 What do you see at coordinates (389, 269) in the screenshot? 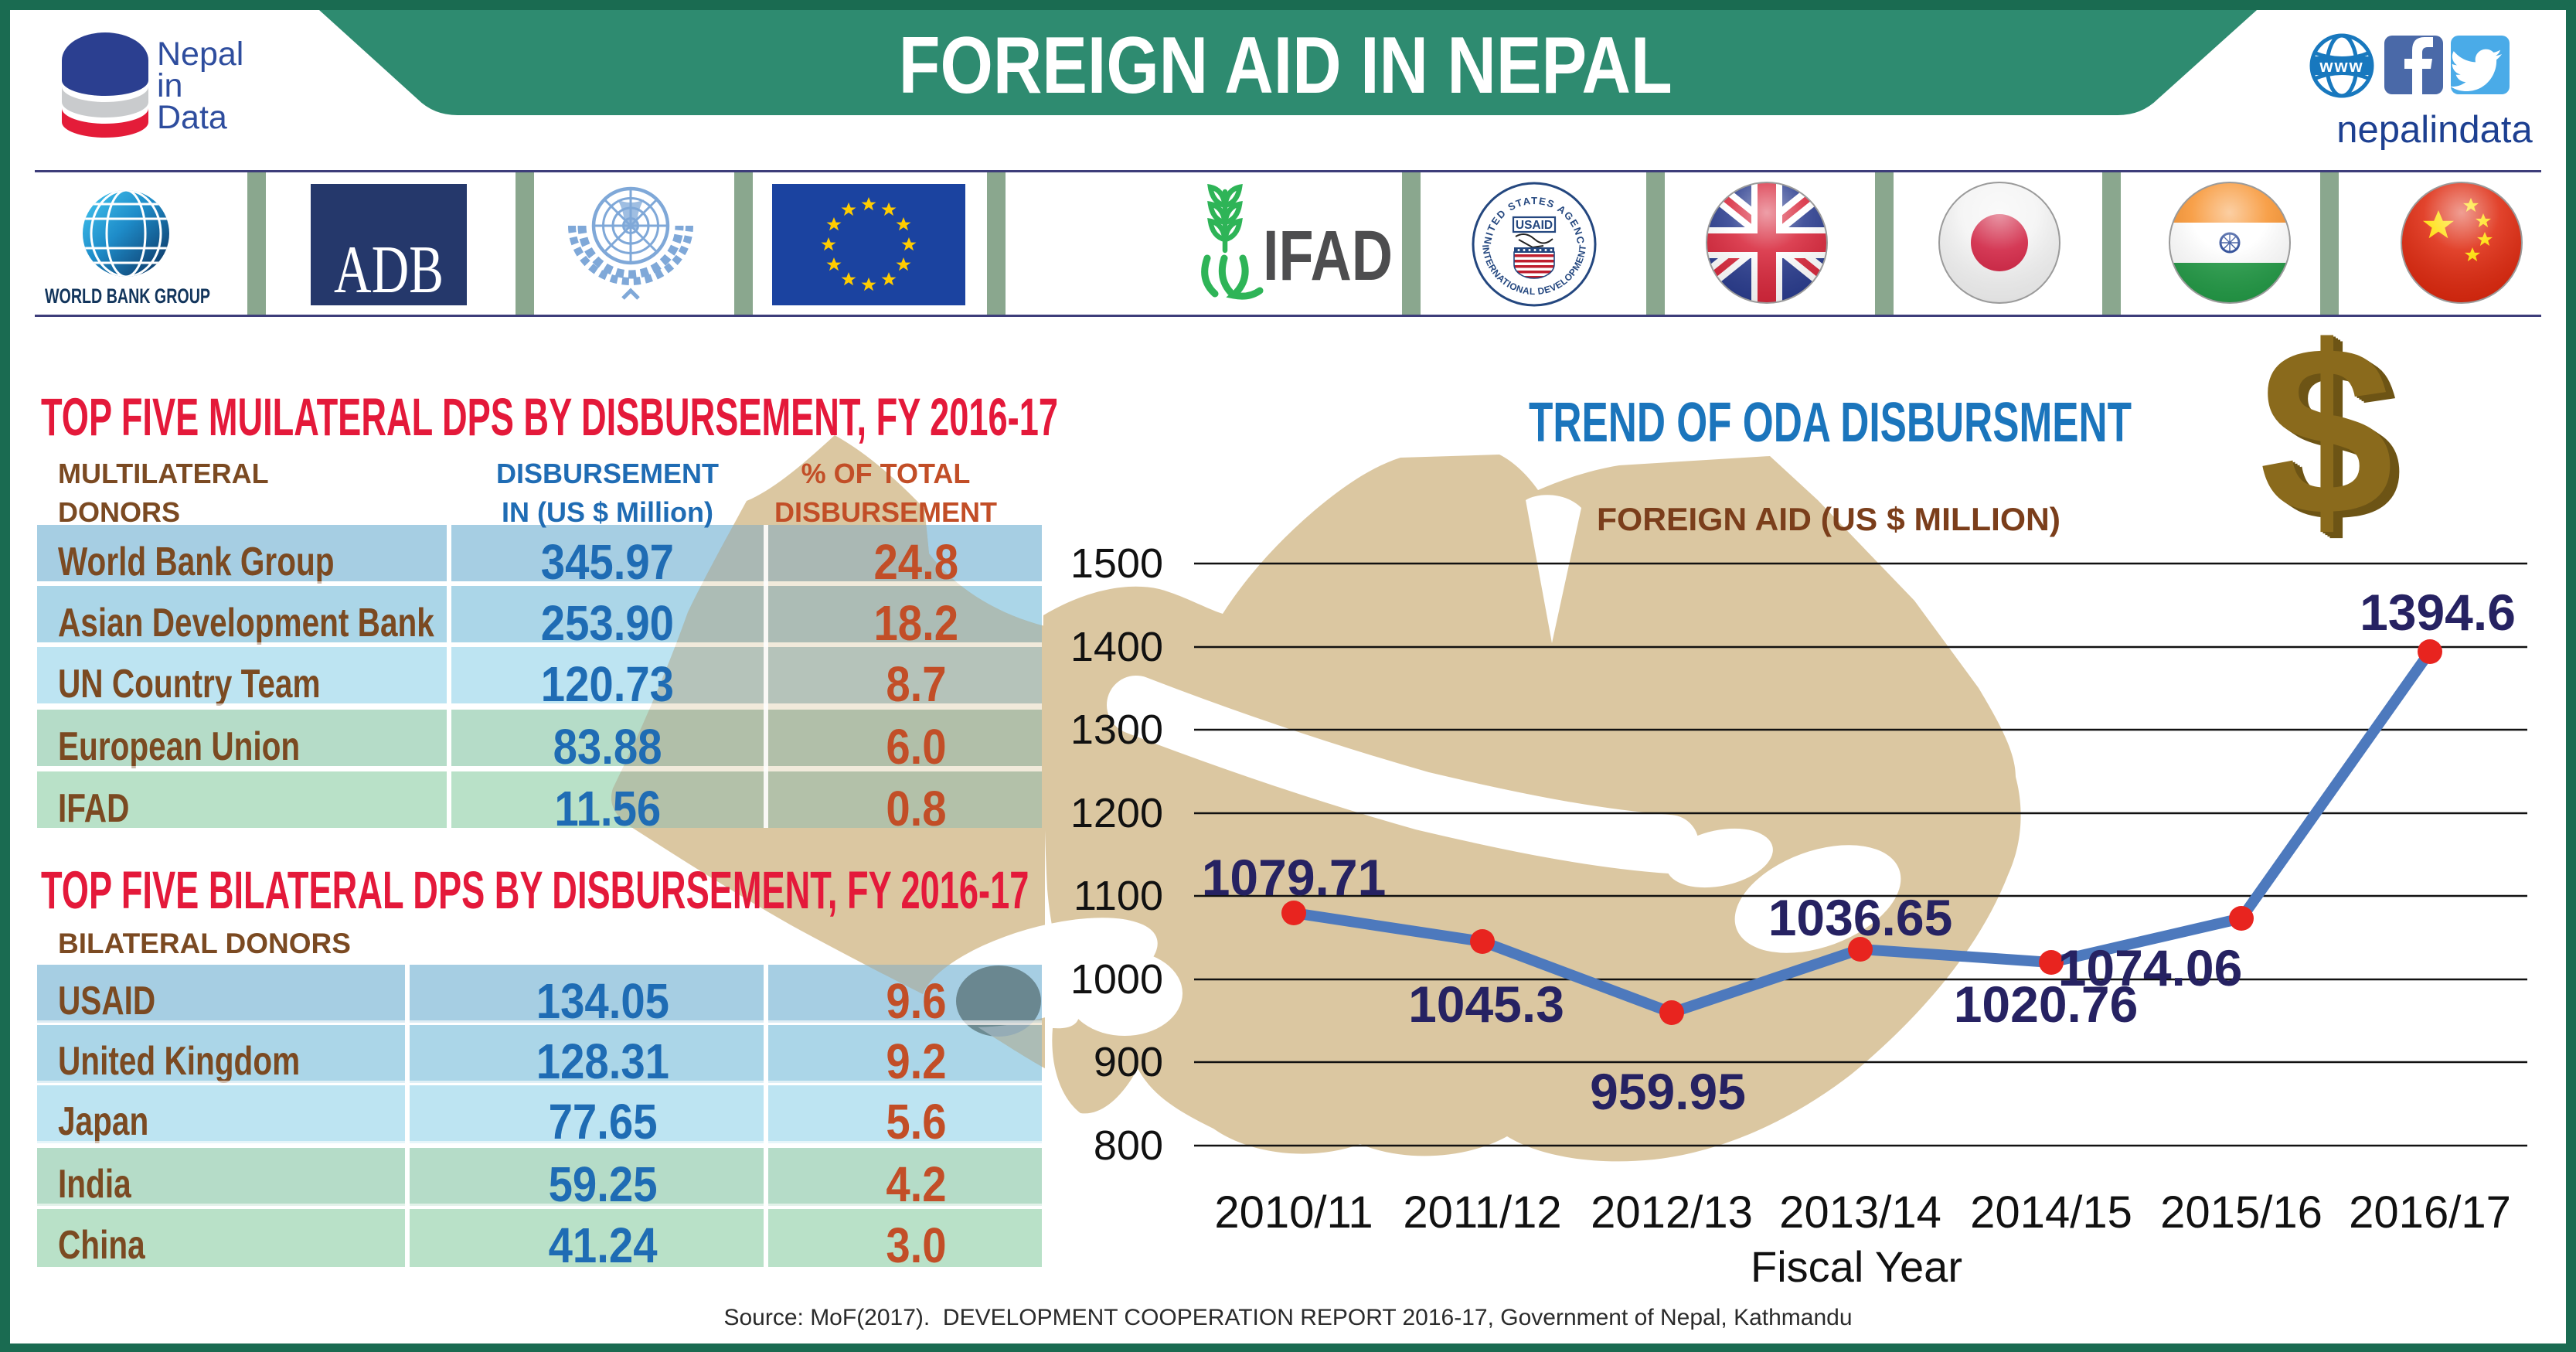
I see `svg-text: ADB` at bounding box center [389, 269].